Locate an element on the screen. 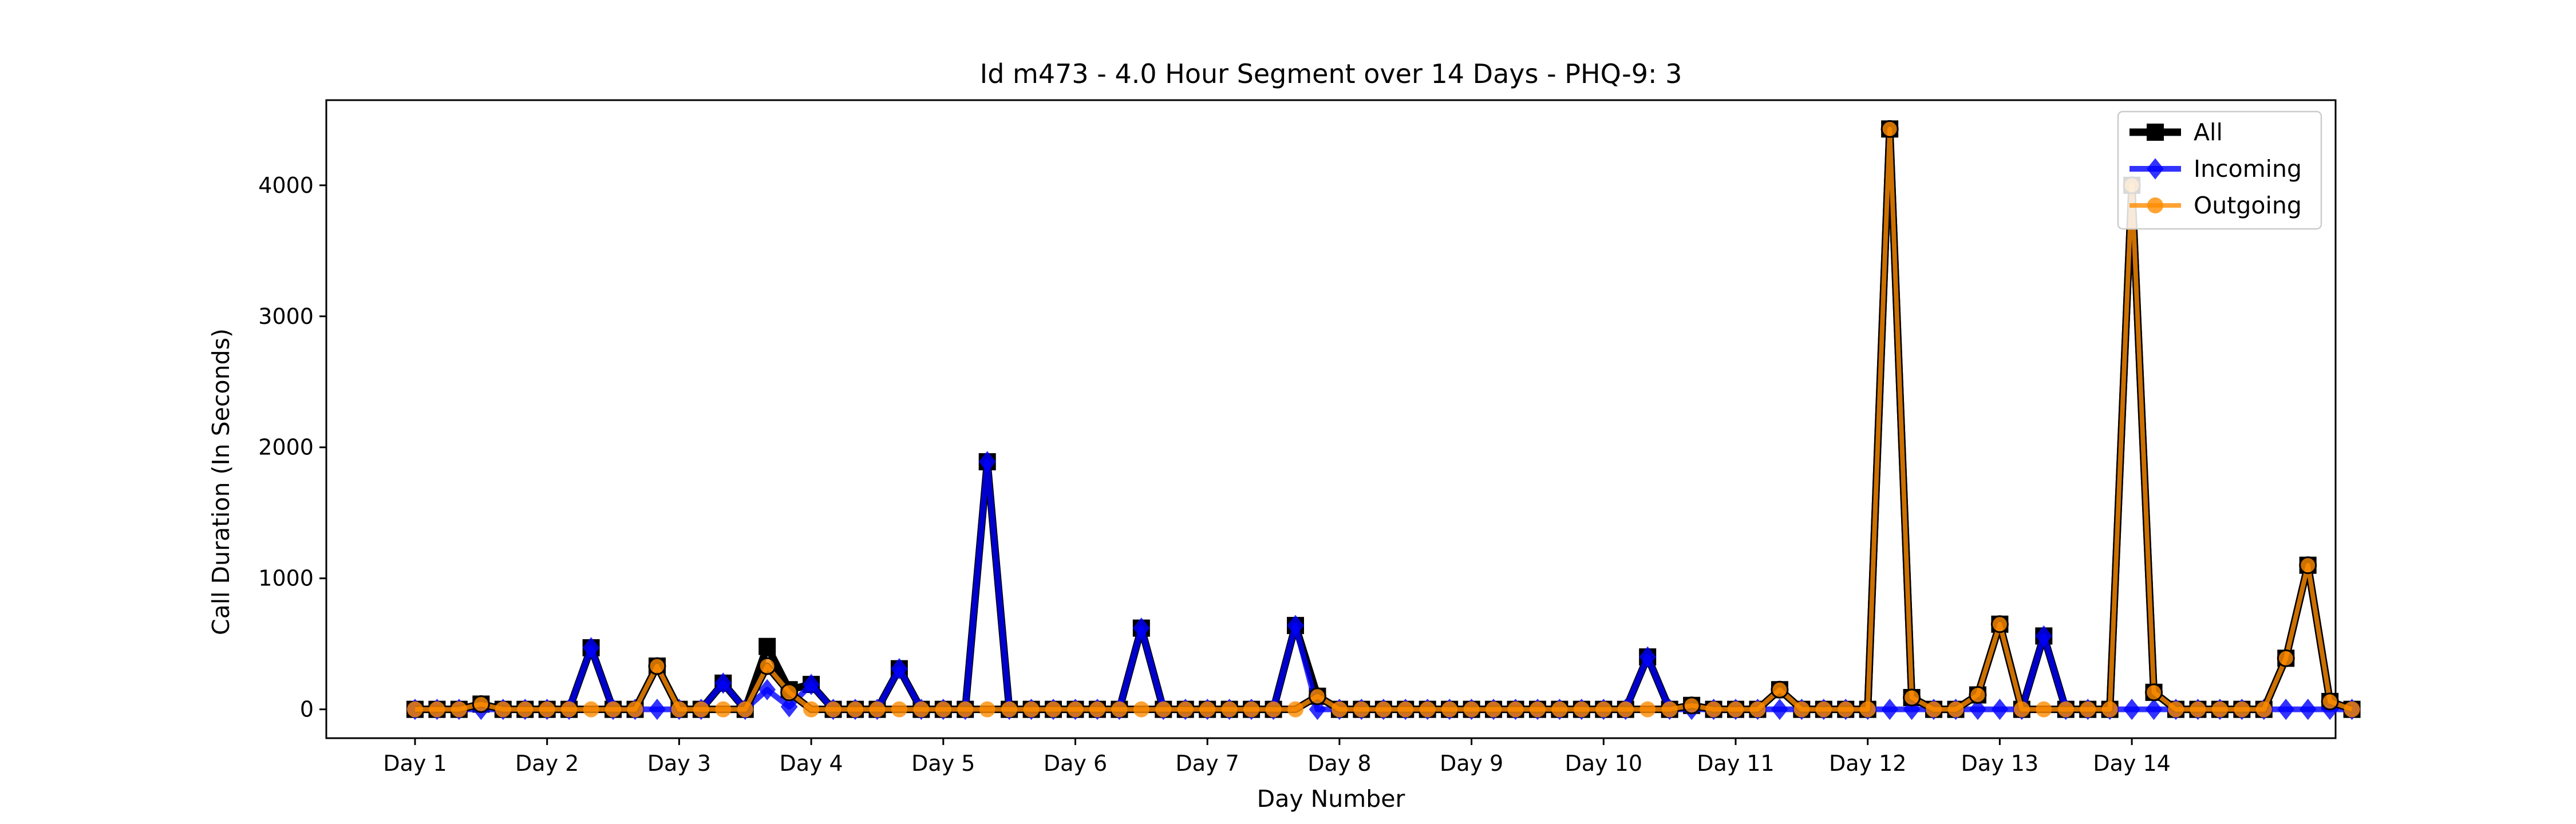  x-tick-label: Day 6 is located at coordinates (1075, 763).